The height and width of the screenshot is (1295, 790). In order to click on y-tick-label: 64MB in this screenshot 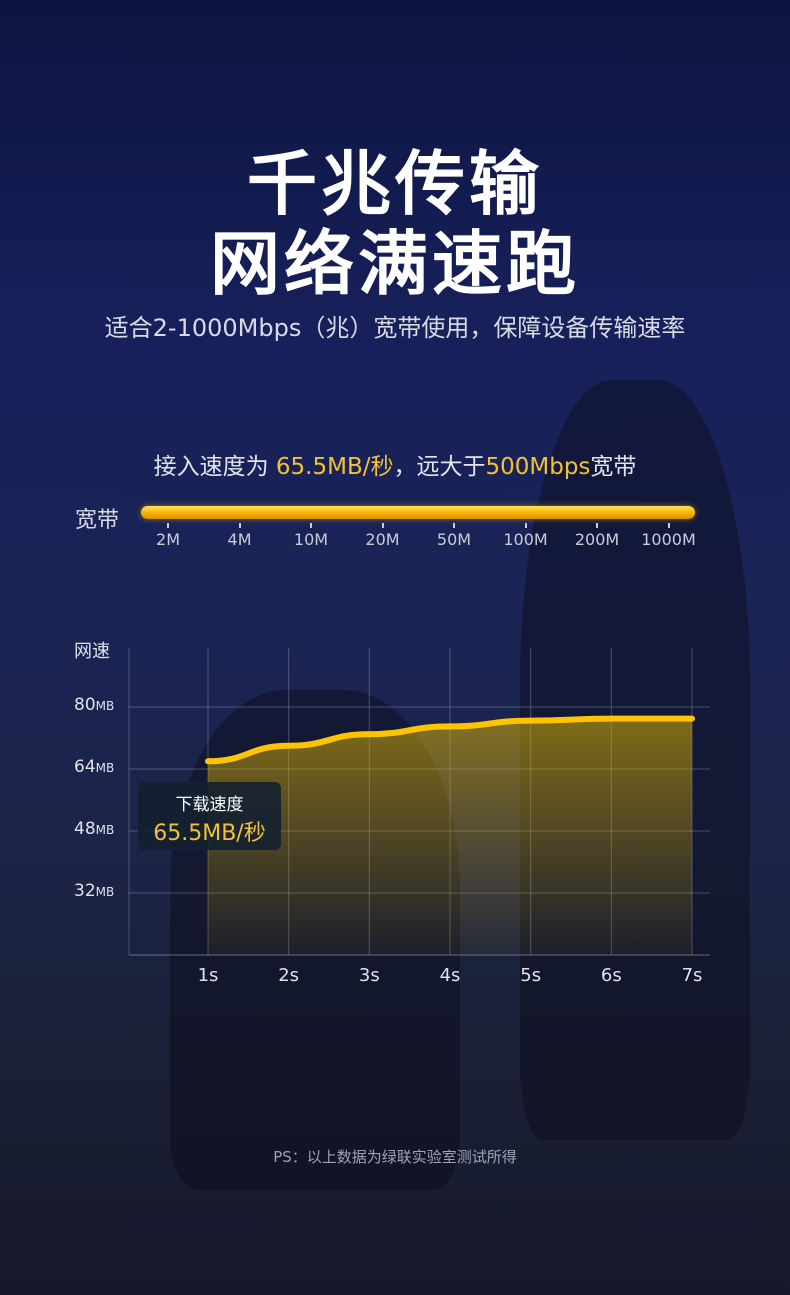, I will do `click(94, 767)`.